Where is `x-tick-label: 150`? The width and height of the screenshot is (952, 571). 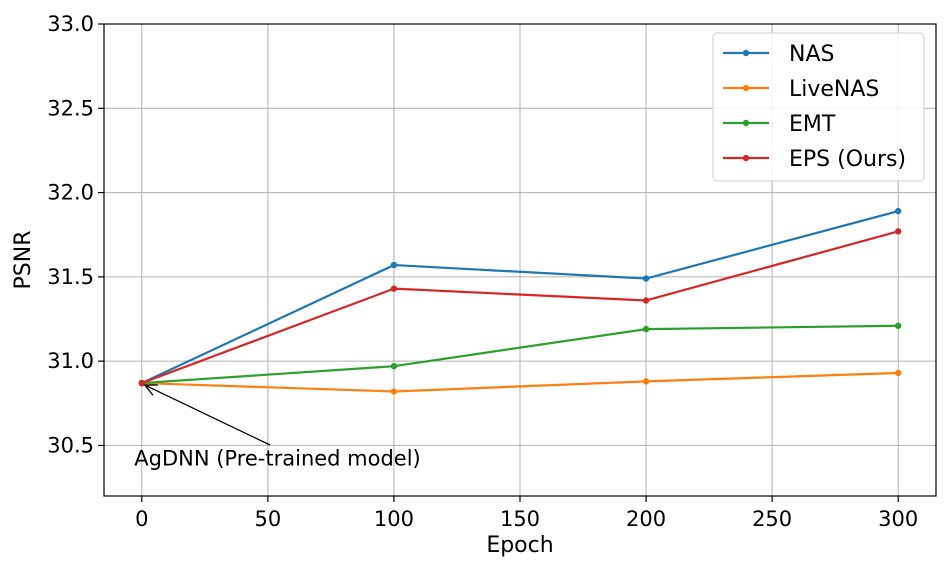
x-tick-label: 150 is located at coordinates (520, 519).